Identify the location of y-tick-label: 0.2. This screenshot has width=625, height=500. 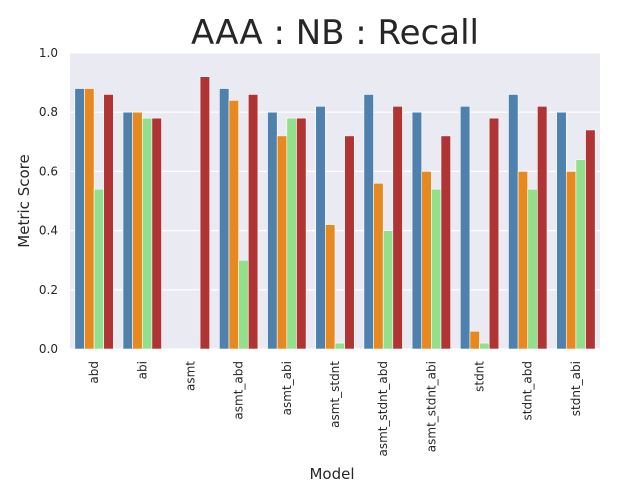
(48, 290).